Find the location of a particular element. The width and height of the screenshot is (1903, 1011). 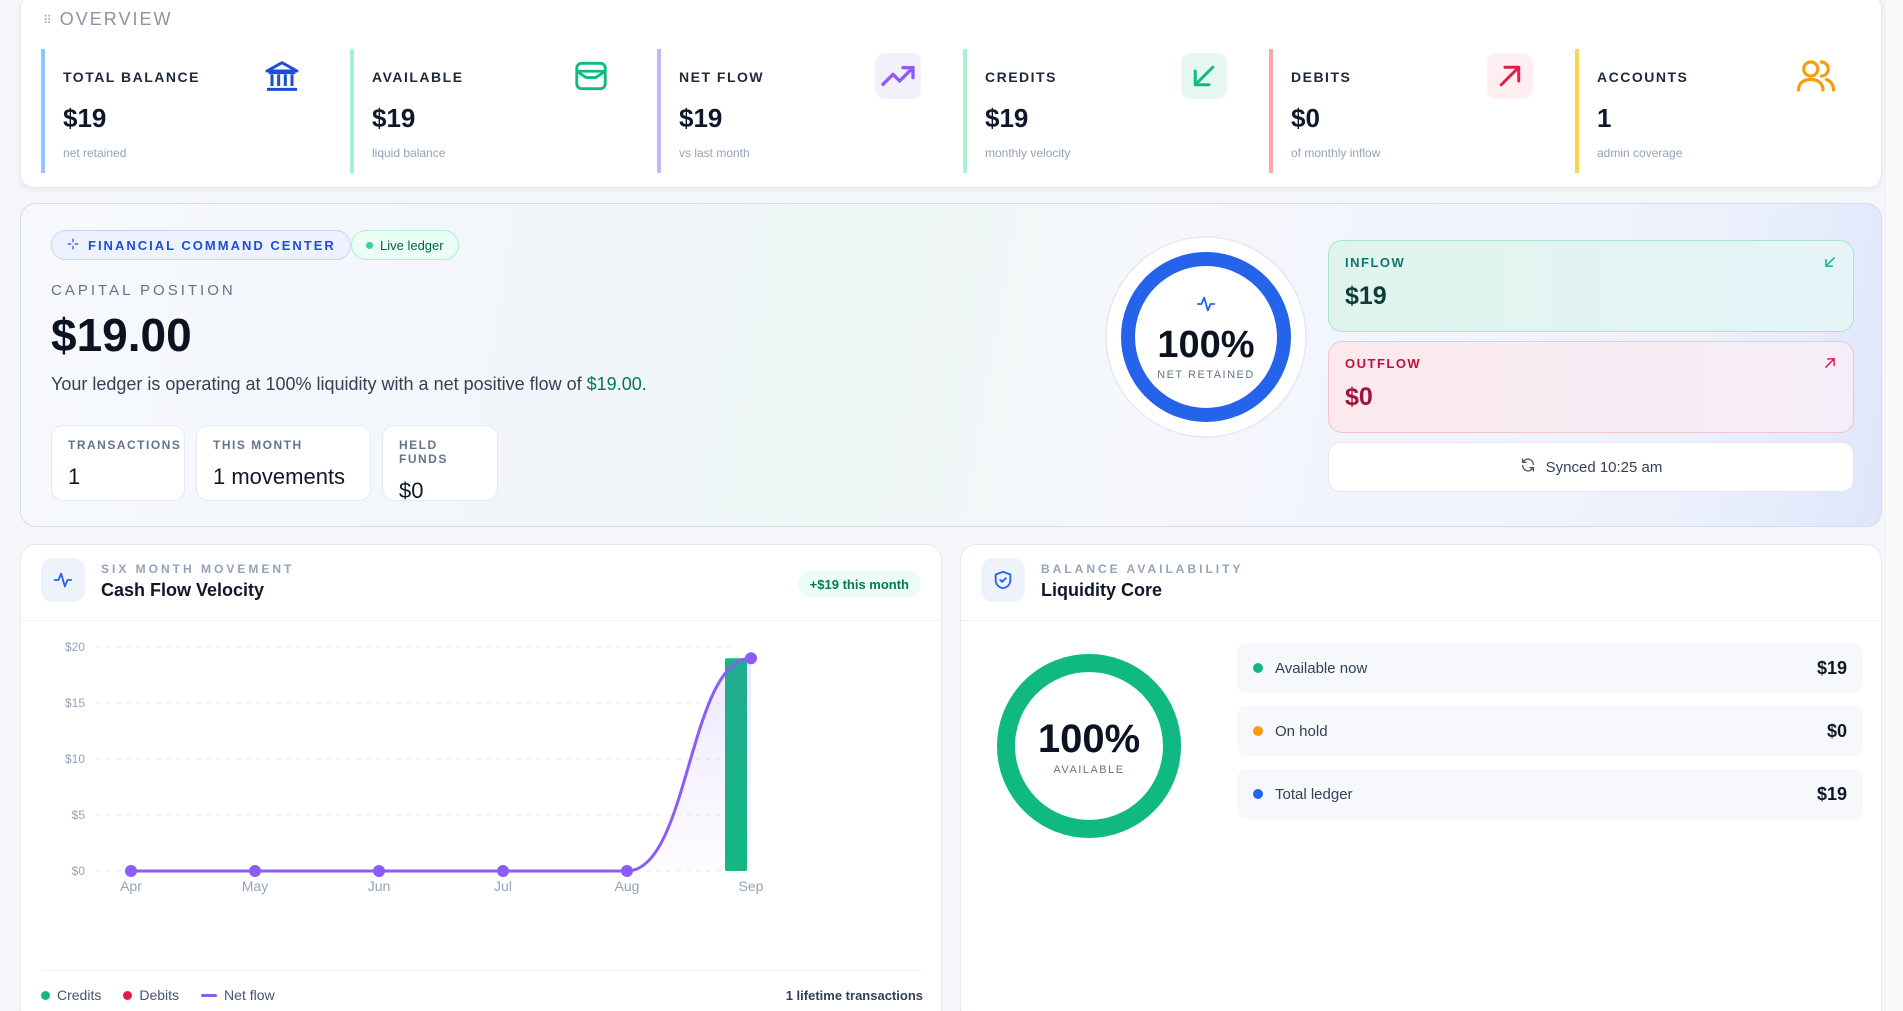

mini-stat-value: 1 is located at coordinates (74, 476).